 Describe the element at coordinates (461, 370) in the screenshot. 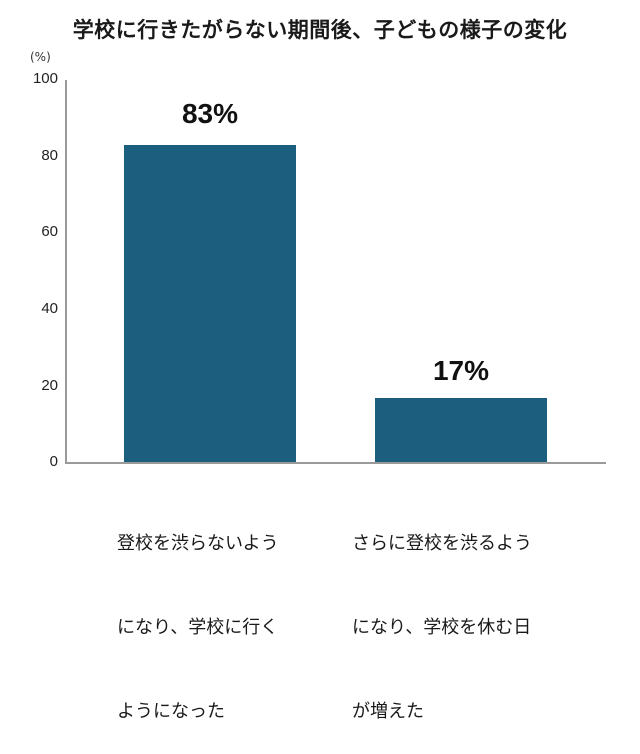

I see `bar-value-label-2: 17%` at that location.